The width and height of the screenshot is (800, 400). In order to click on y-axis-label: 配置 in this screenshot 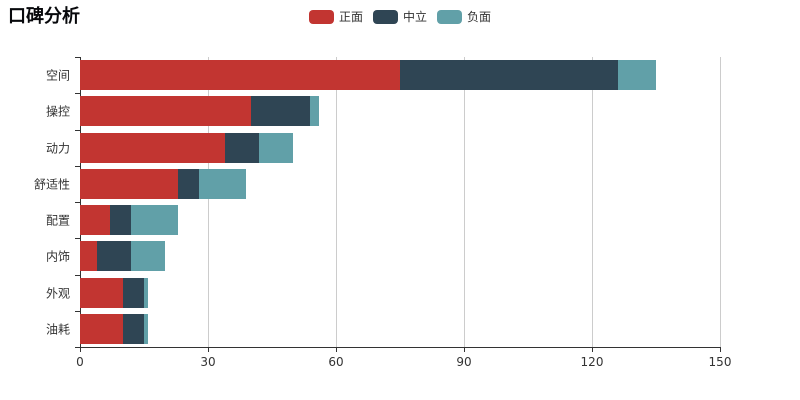, I will do `click(57, 220)`.